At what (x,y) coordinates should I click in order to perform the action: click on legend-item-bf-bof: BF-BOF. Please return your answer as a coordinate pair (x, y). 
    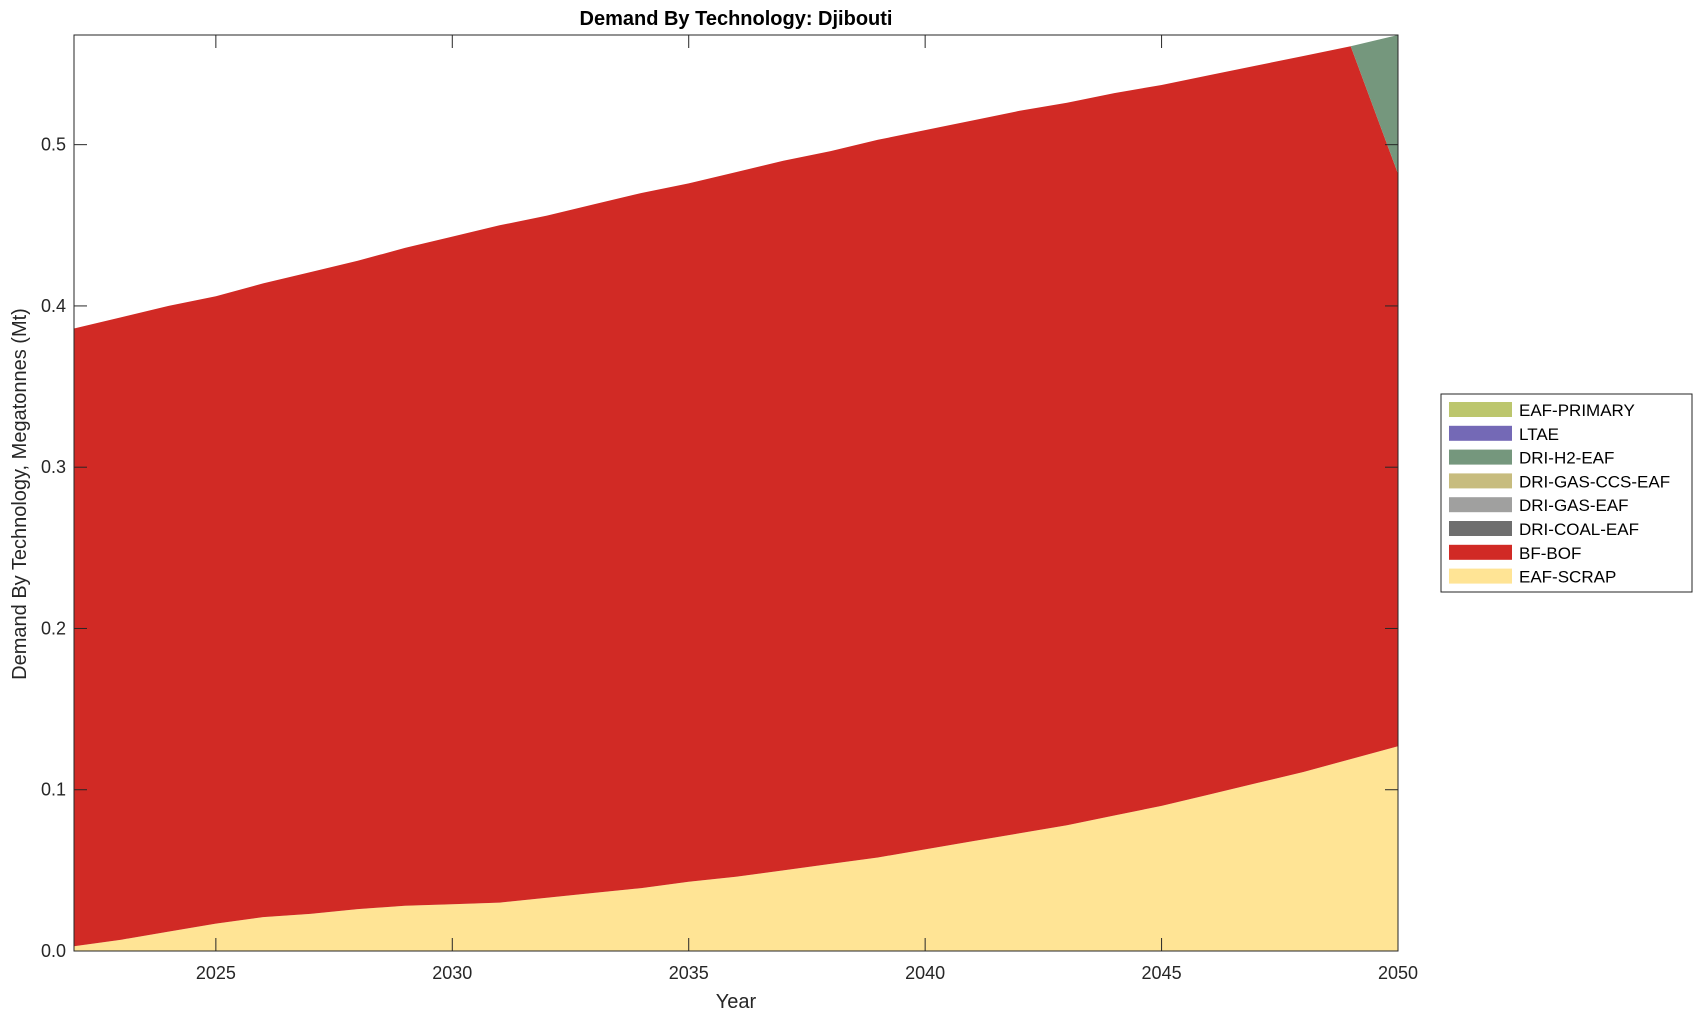
    Looking at the image, I should click on (1515, 553).